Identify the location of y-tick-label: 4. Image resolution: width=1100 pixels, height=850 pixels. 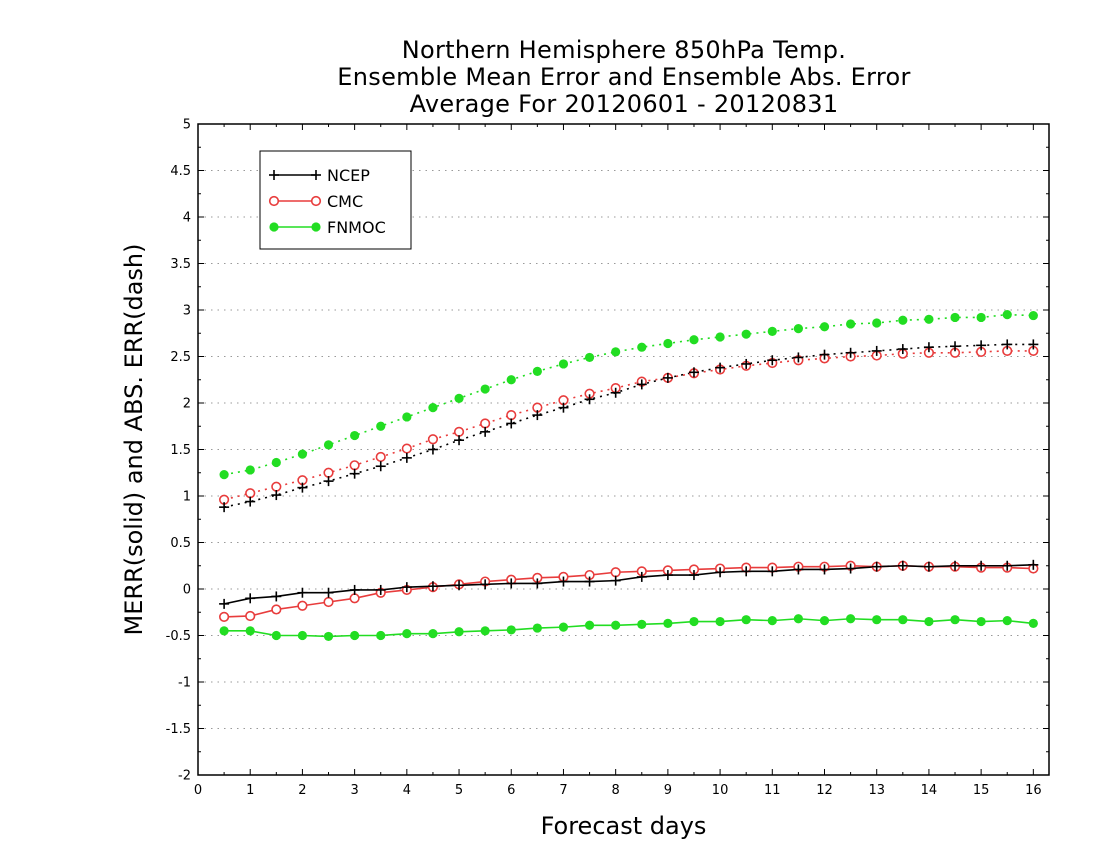
(187, 218).